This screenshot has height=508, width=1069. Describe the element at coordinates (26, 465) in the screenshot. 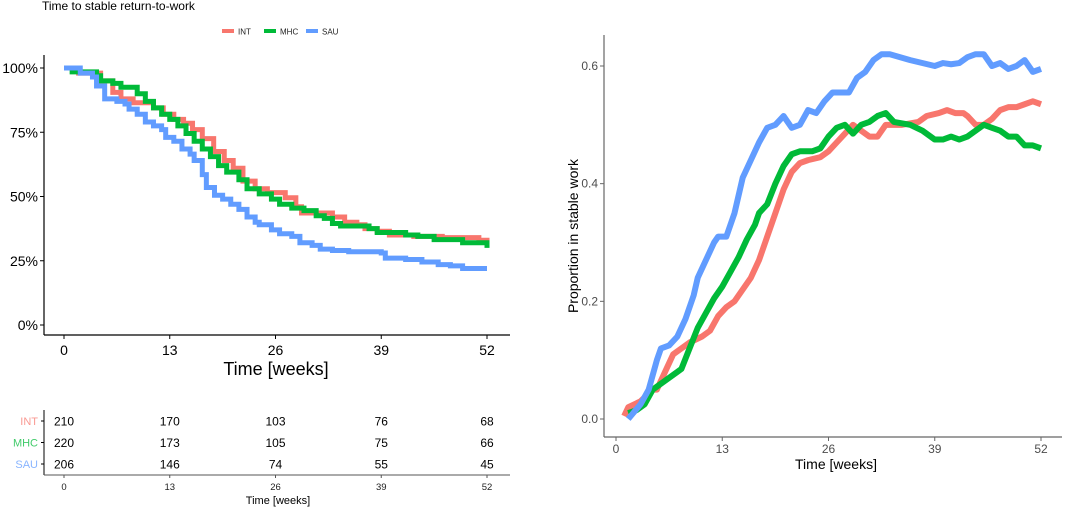

I see `risk-row-label-sau: SAU` at that location.